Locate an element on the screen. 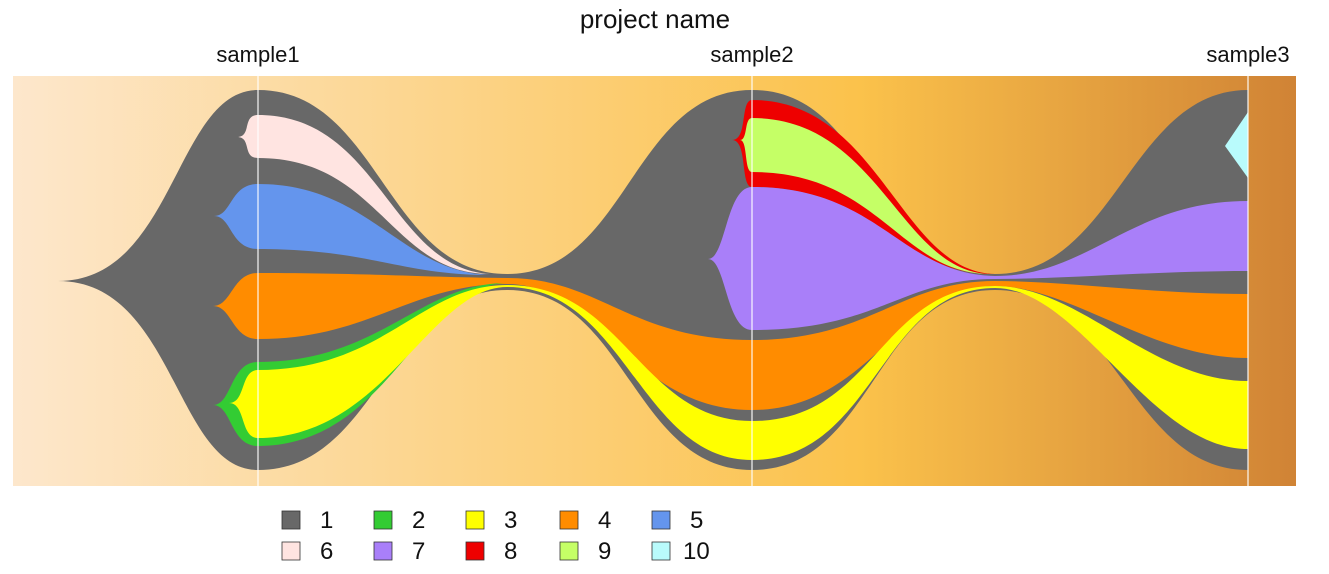  chart-title: project name is located at coordinates (655, 19).